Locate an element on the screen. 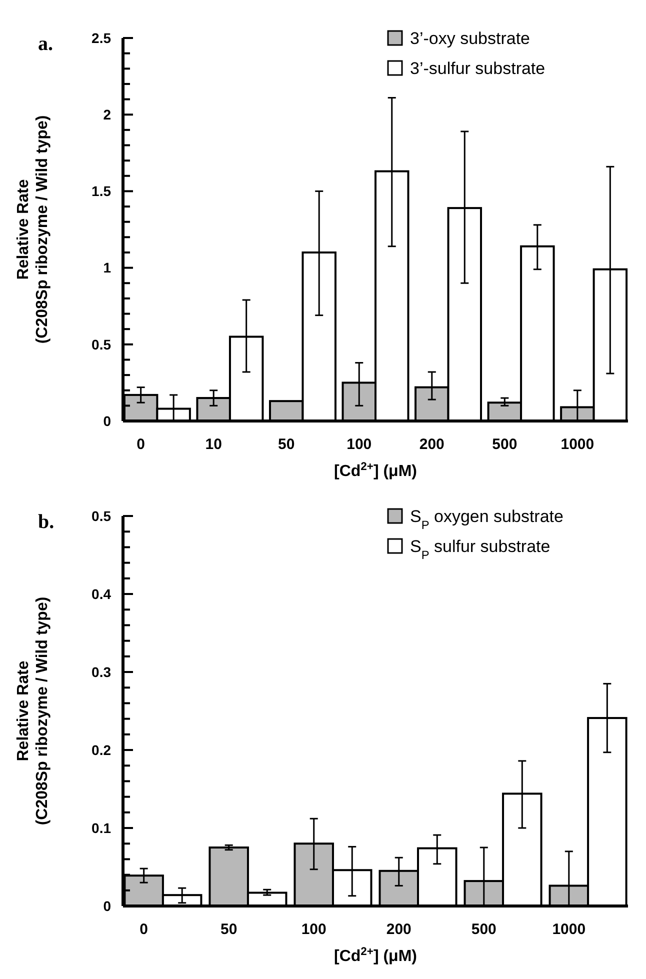 This screenshot has width=646, height=979. y-tick-label: 1.5 is located at coordinates (102, 191).